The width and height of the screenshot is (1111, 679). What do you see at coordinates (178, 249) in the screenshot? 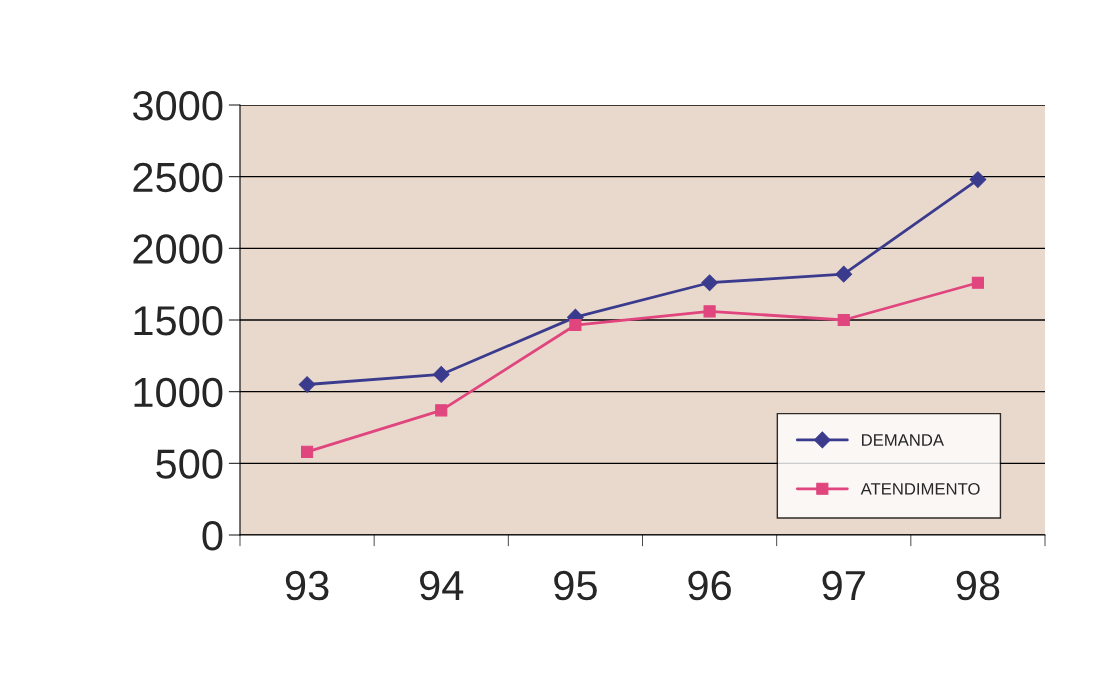
I see `y-tick-label: 2000` at bounding box center [178, 249].